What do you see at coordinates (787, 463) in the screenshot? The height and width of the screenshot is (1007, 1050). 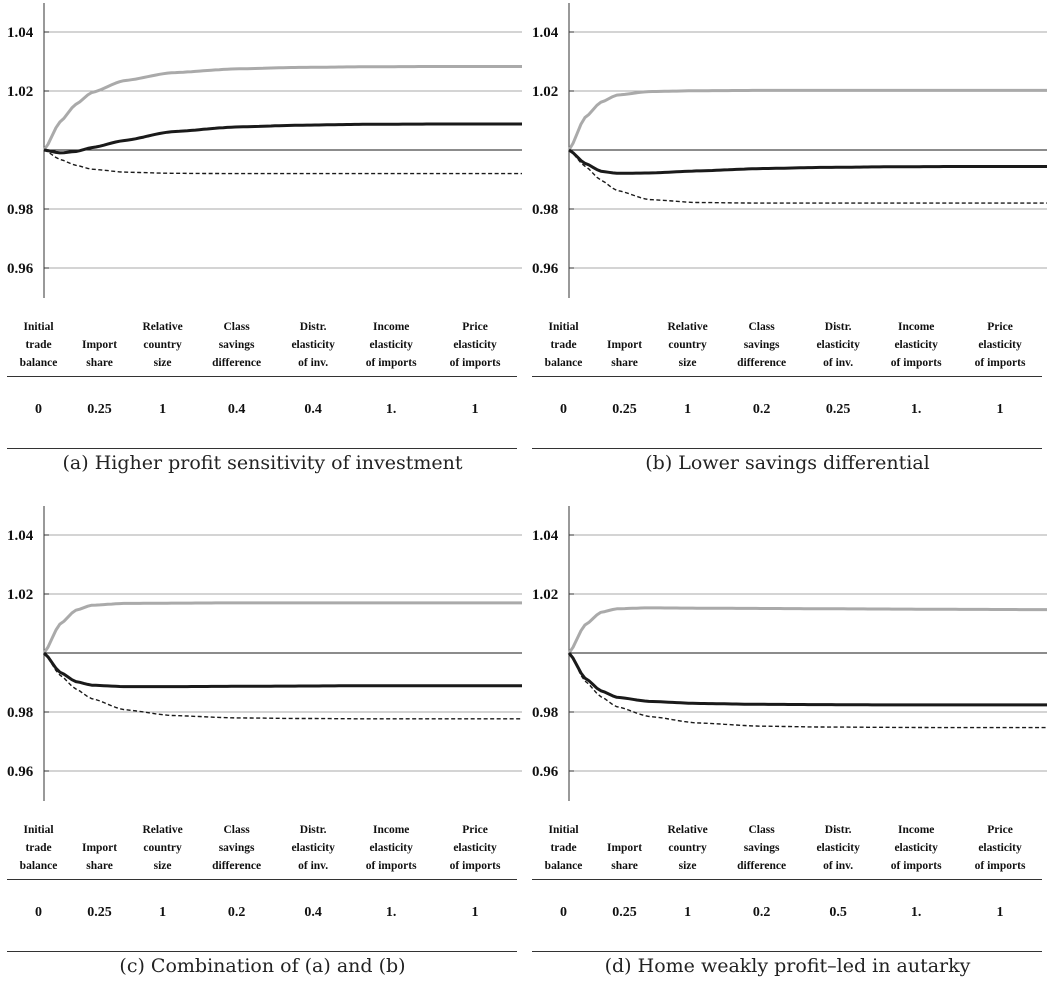 I see `panel-caption: (b) Lower savings differential` at bounding box center [787, 463].